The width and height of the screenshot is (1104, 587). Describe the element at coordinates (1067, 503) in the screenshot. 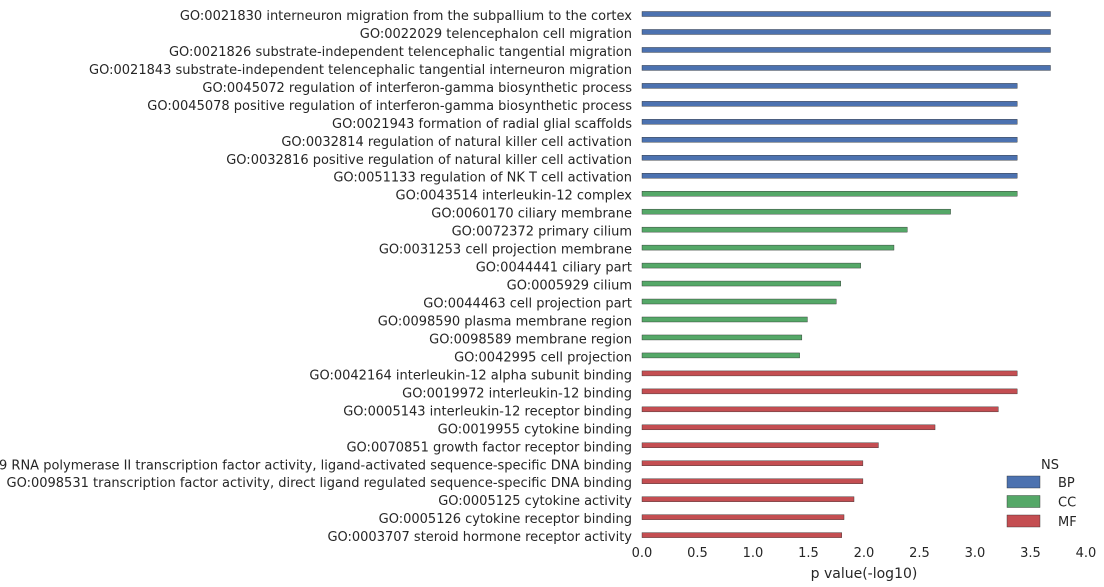

I see `legend-label-cc: CC` at that location.